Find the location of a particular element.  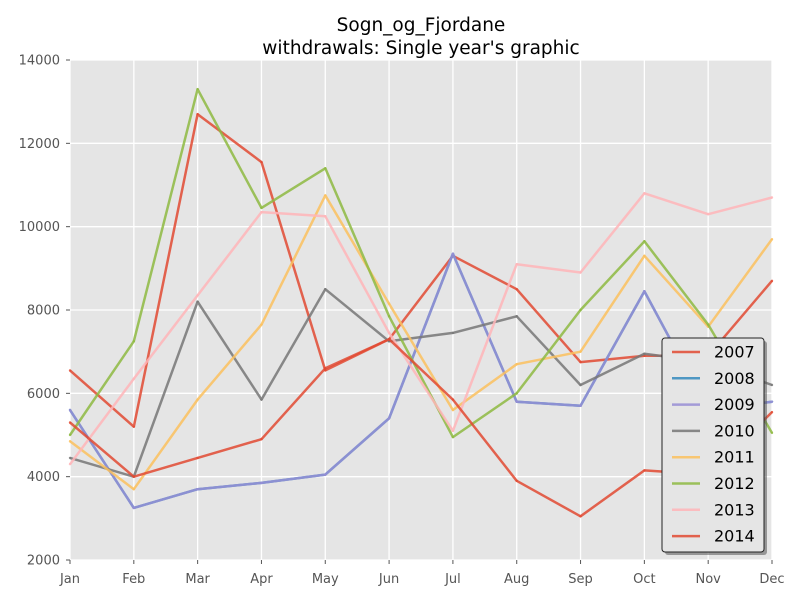

x-tick-label: Apr is located at coordinates (261, 579).